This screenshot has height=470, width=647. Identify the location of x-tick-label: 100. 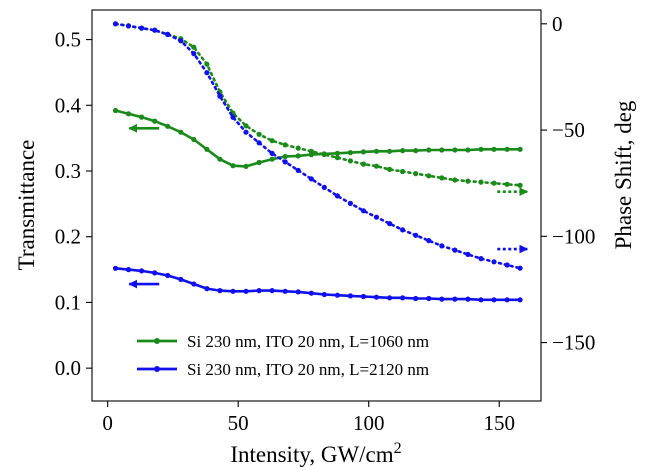
(369, 423).